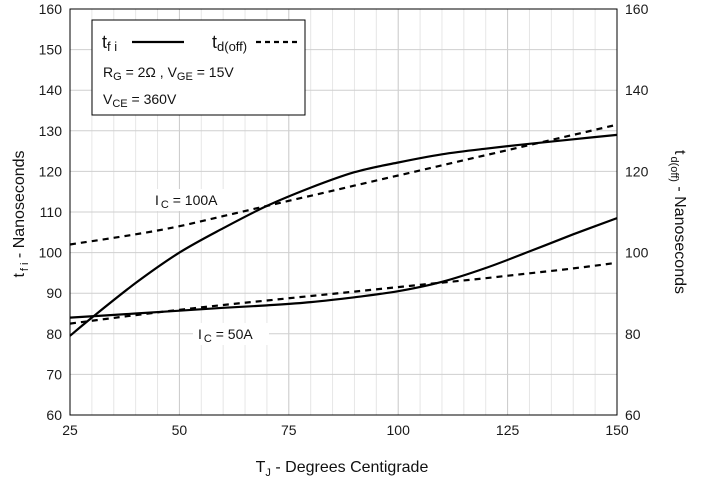  Describe the element at coordinates (343, 293) in the screenshot. I see `series-line-td-off` at that location.